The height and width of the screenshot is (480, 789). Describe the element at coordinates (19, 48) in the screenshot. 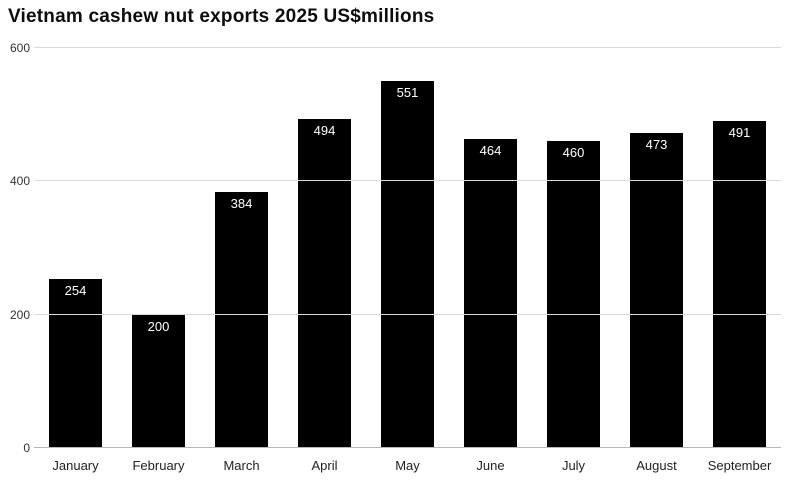

I see `y-tick-label: 600` at that location.